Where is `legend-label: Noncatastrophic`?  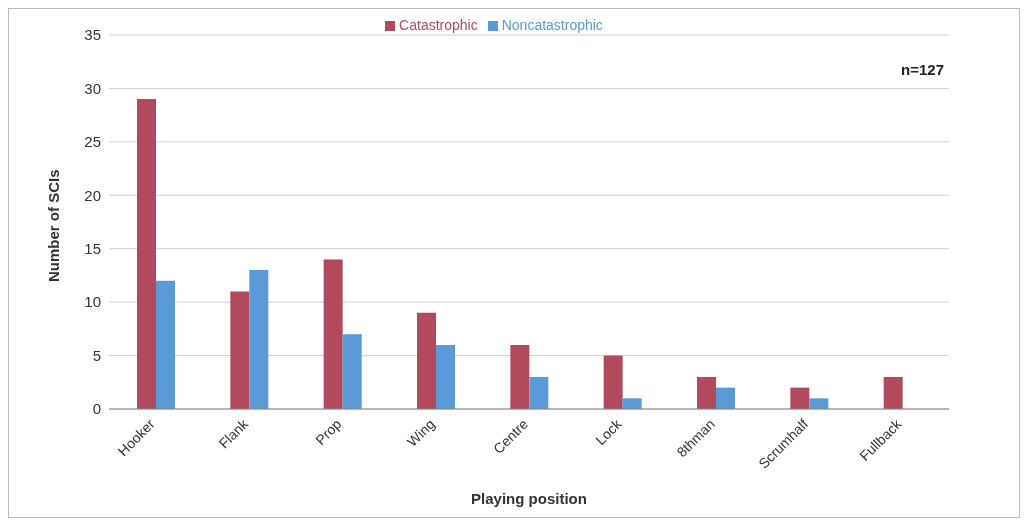 legend-label: Noncatastrophic is located at coordinates (552, 25).